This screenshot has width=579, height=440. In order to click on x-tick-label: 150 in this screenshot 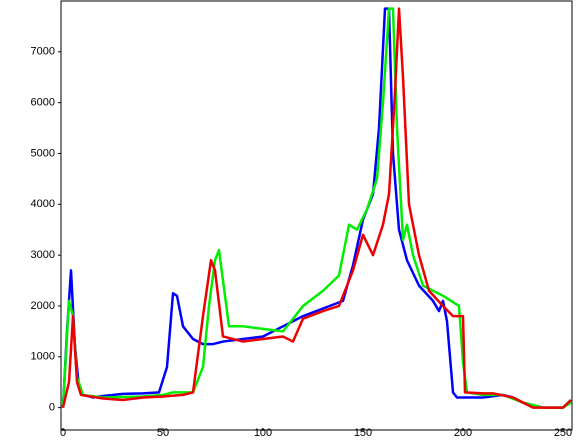, I will do `click(363, 433)`.